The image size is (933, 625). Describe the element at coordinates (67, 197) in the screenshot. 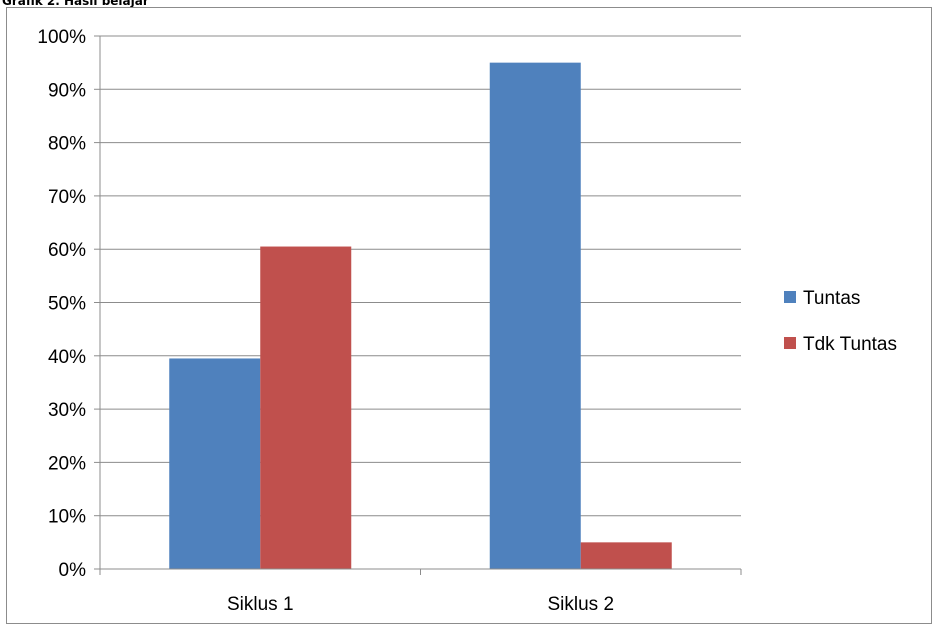

I see `y-tick-label: 70%` at that location.